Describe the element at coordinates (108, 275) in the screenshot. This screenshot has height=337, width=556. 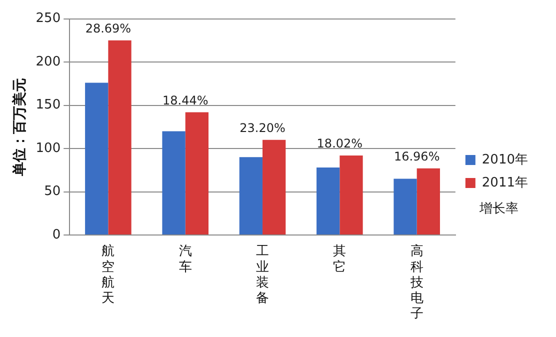
I see `x-tick-label: 航空航天` at that location.